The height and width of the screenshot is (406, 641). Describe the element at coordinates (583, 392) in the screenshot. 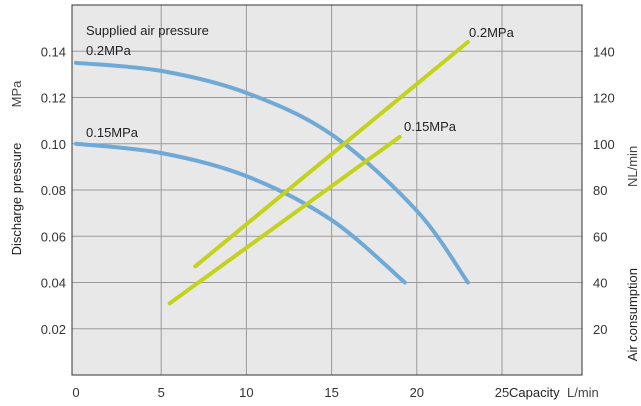

I see `x-axis-unit: L/min` at that location.